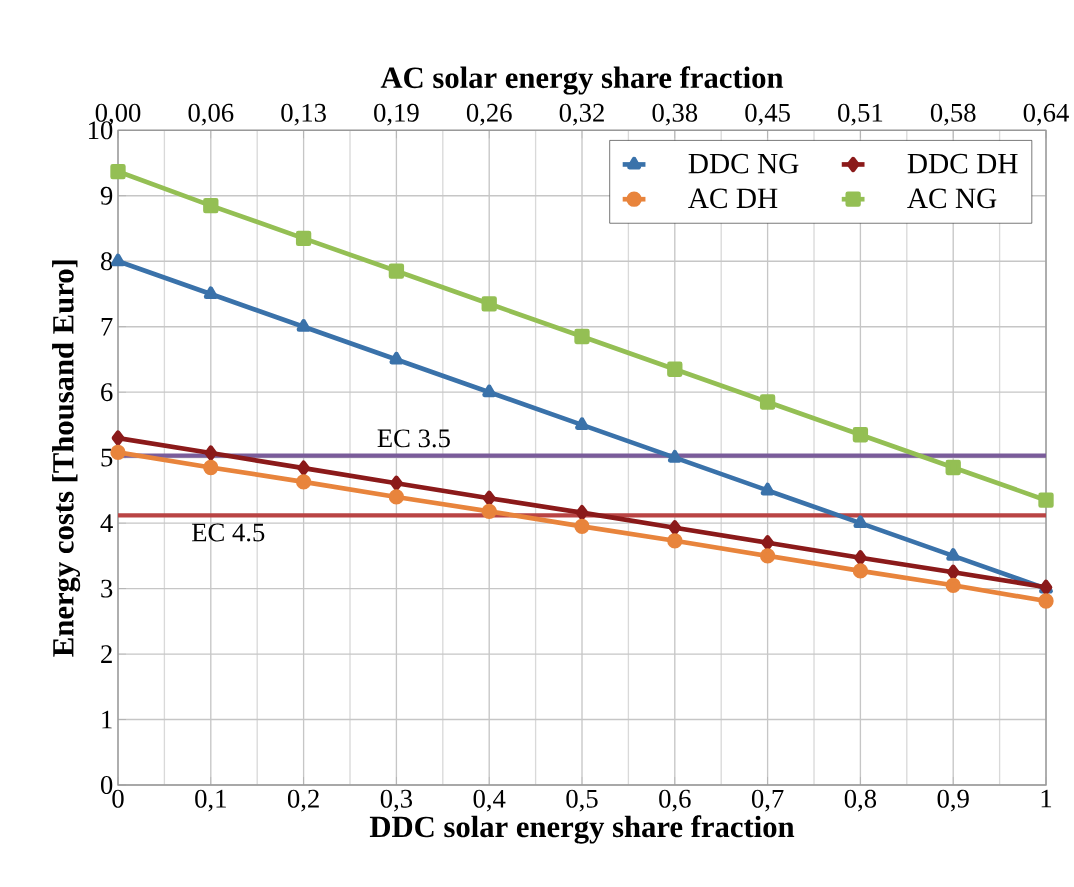 This screenshot has width=1074, height=887. What do you see at coordinates (107, 392) in the screenshot?
I see `y-tick-label: 6` at bounding box center [107, 392].